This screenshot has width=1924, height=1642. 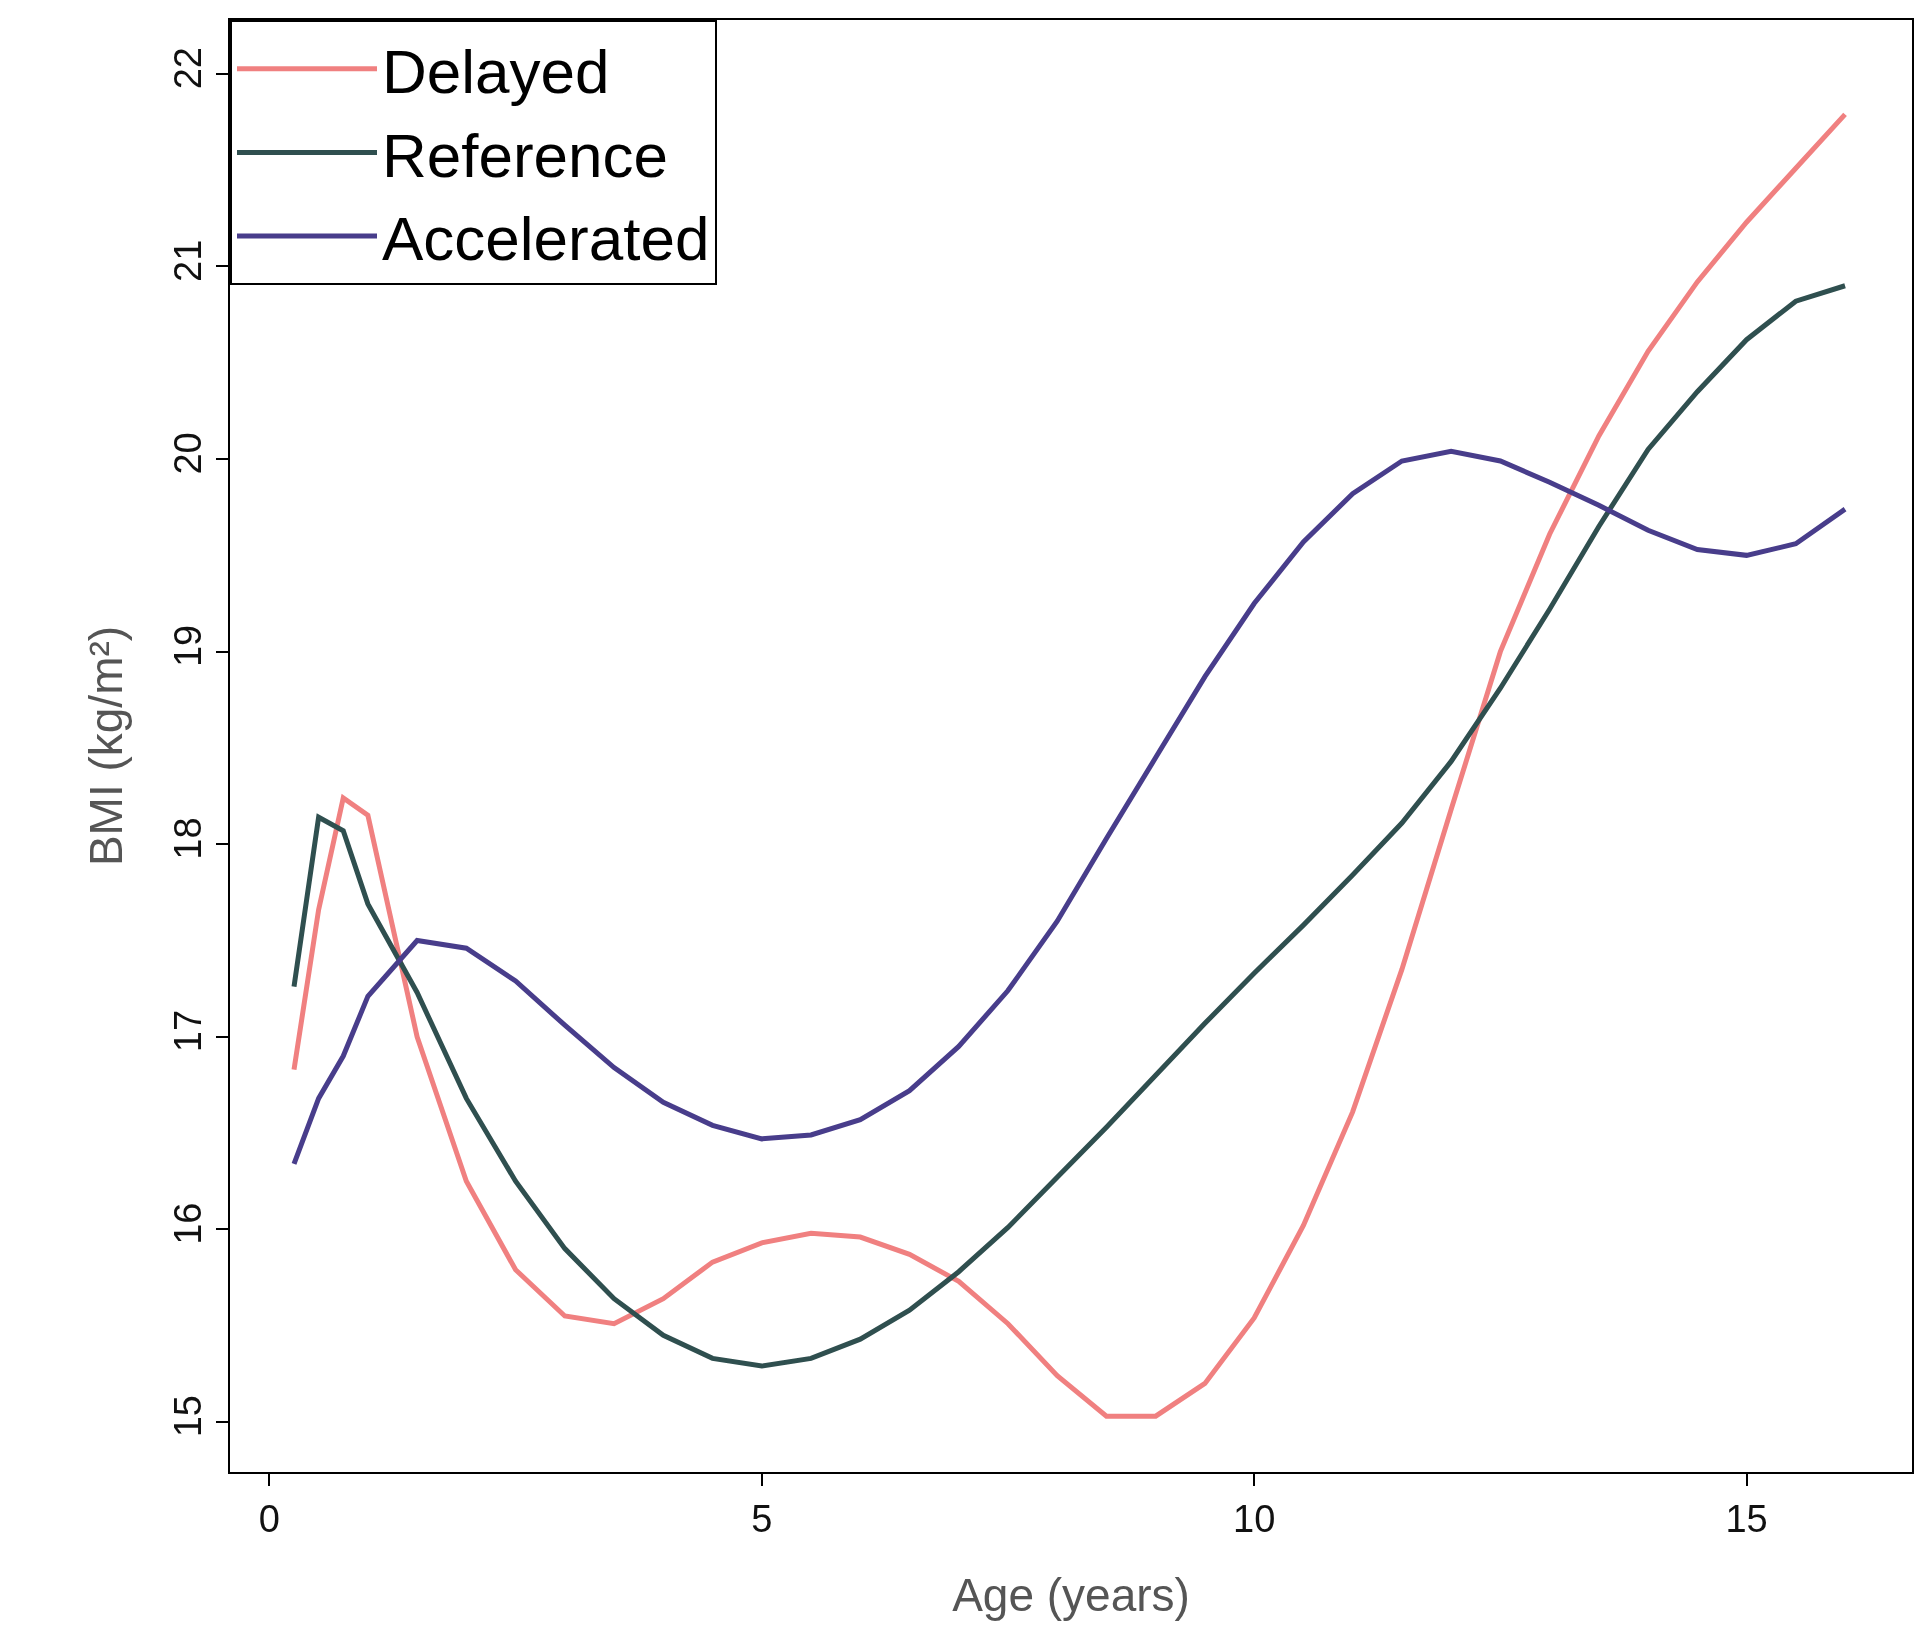 I want to click on y-tick-label: 21, so click(x=187, y=260).